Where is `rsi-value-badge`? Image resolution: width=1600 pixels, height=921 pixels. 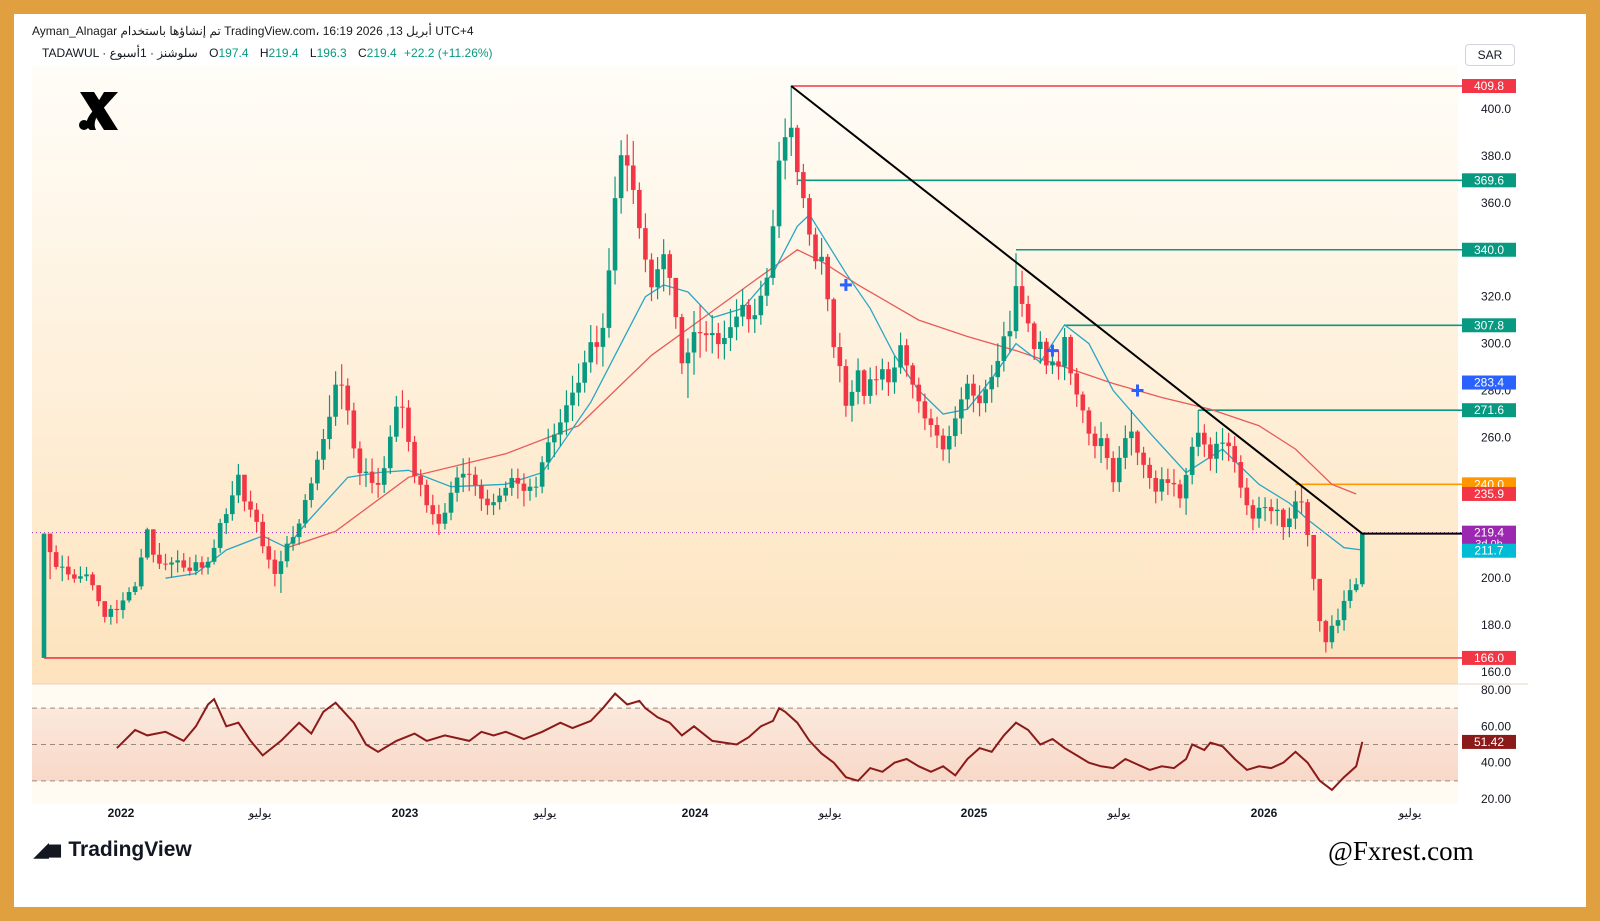
rsi-value-badge is located at coordinates (1489, 741).